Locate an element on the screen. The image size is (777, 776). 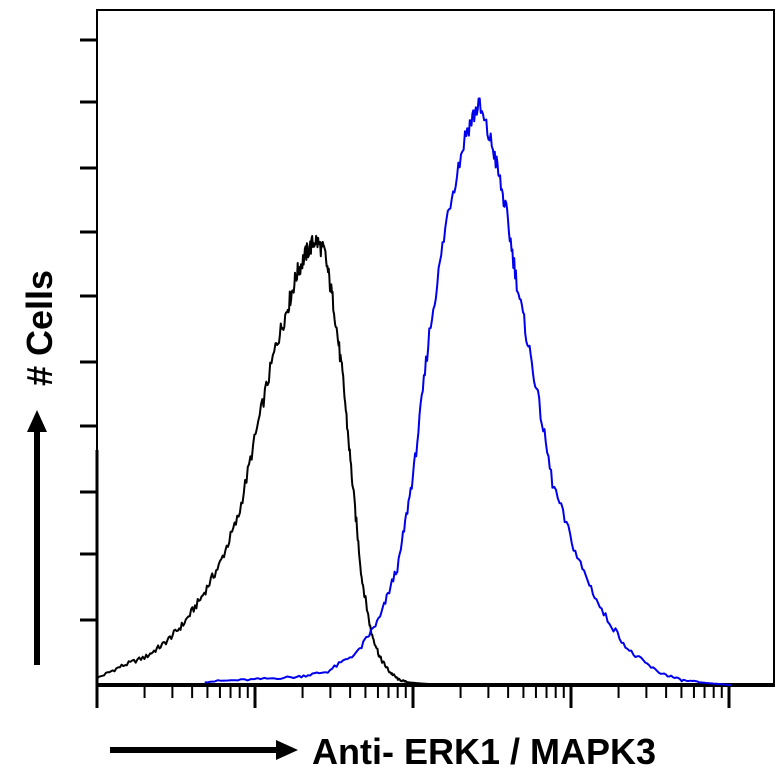
x-axis-label: Anti- ERK1 / MAPK3 is located at coordinates (484, 751).